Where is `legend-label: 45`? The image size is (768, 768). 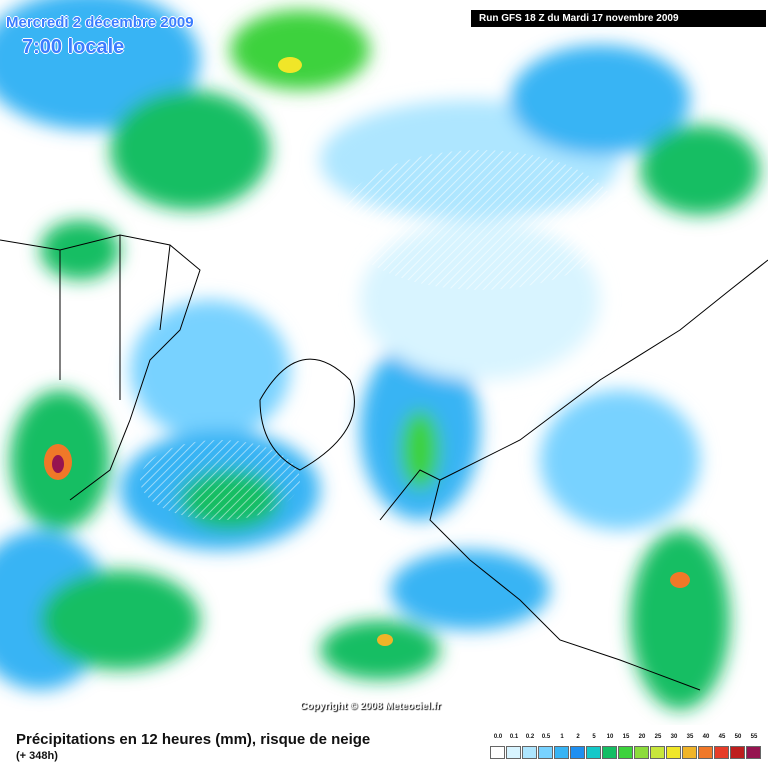
legend-label: 45 is located at coordinates (722, 737).